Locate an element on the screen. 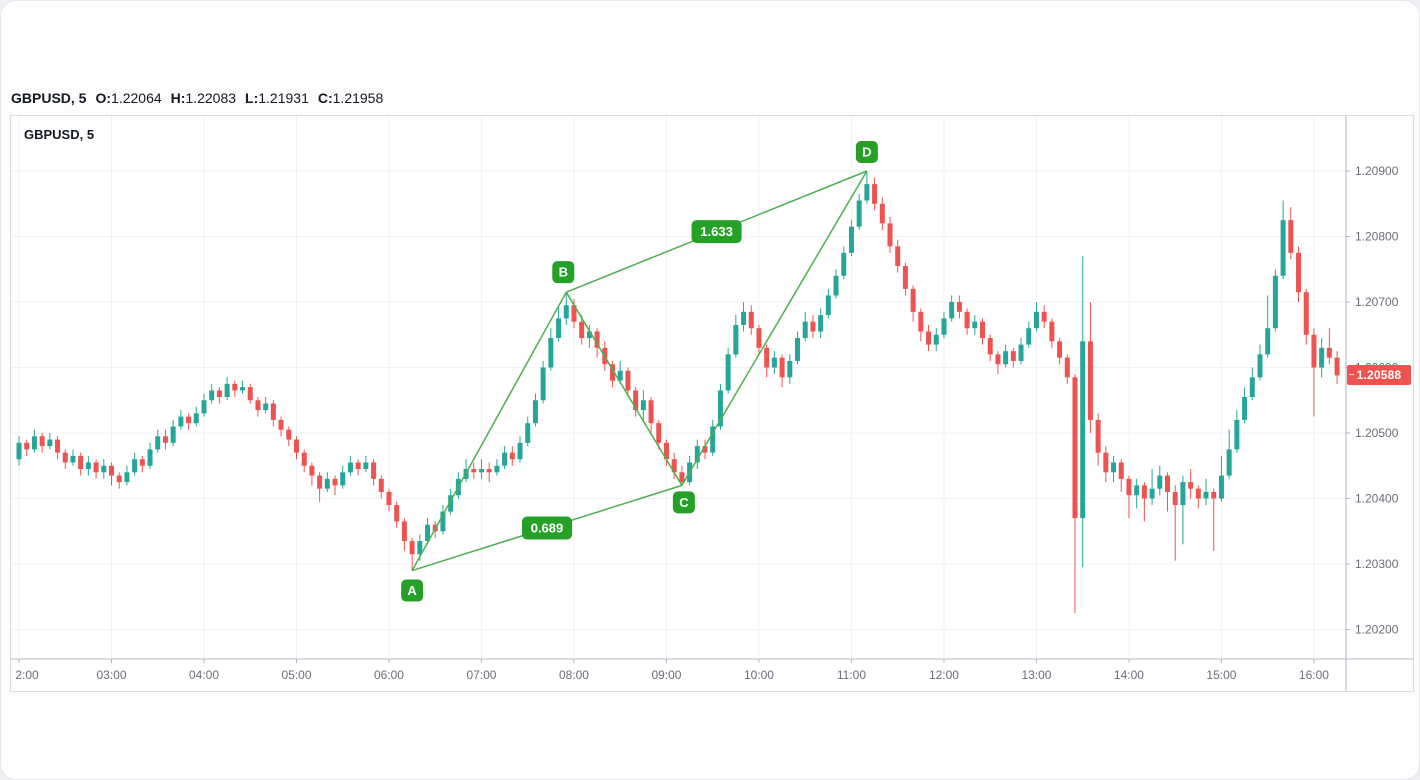  svg-text: 1.20700 is located at coordinates (1377, 302).